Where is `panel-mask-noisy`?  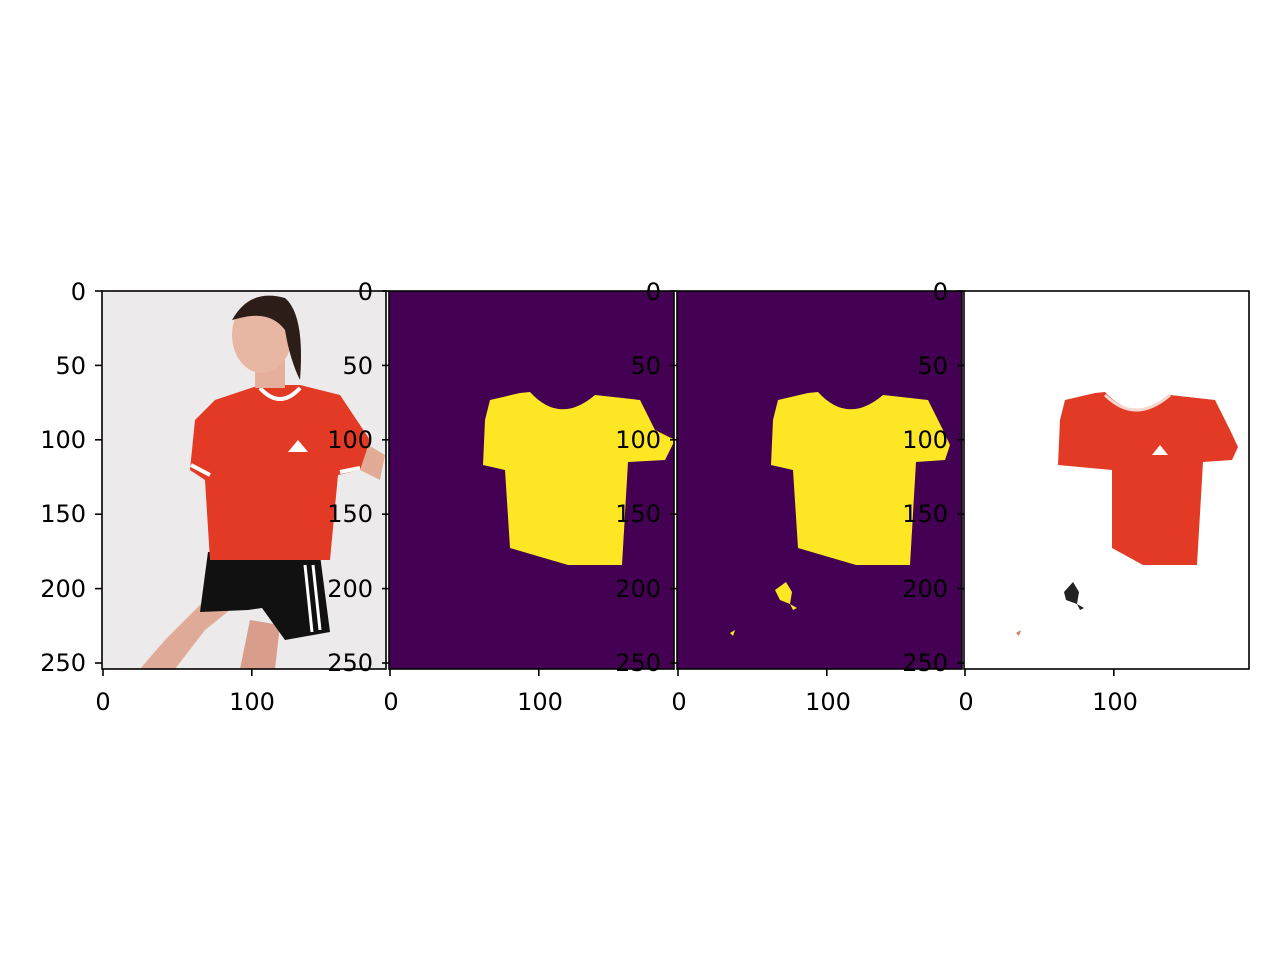
panel-mask-noisy is located at coordinates (819, 480).